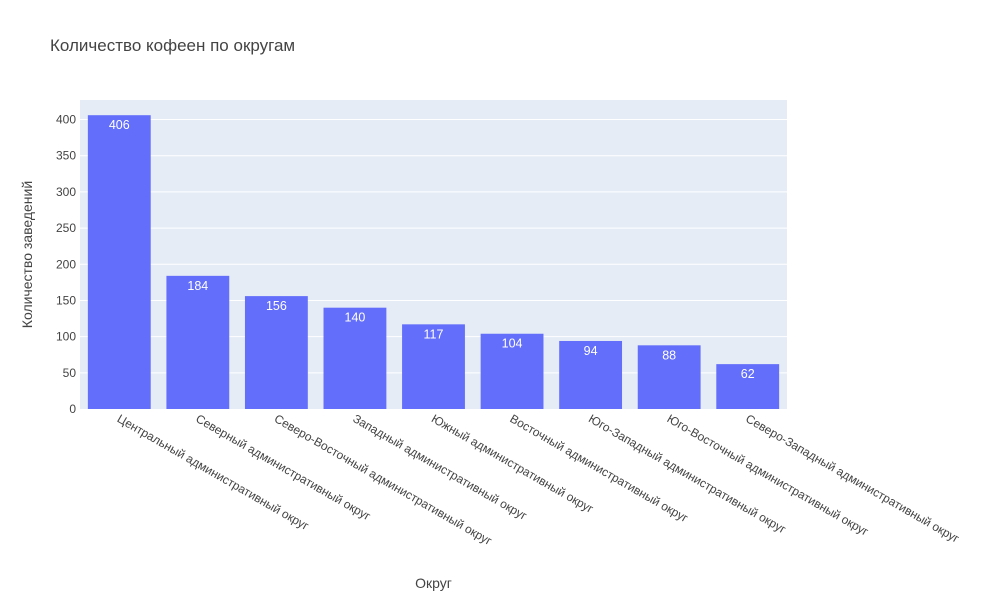 The height and width of the screenshot is (600, 1000). Describe the element at coordinates (27, 254) in the screenshot. I see `y-axis-title: Количество заведений` at that location.